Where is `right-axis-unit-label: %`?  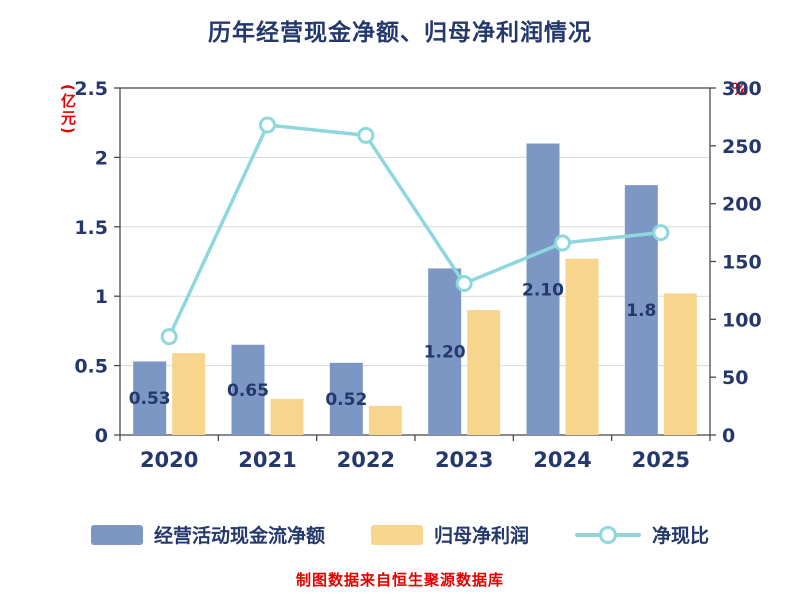 right-axis-unit-label: % is located at coordinates (739, 90).